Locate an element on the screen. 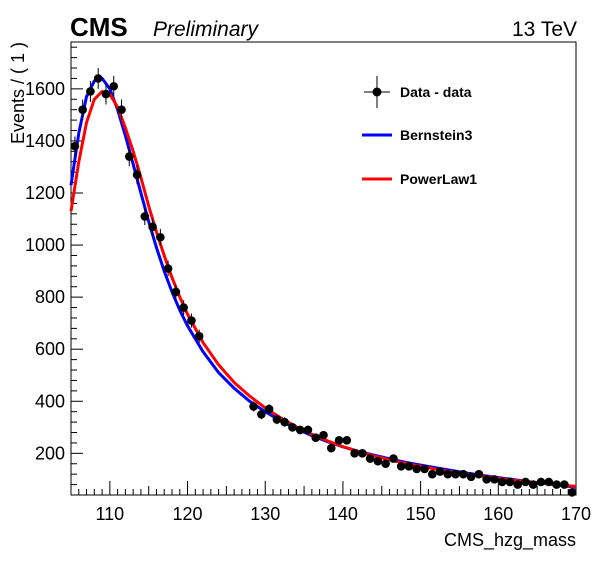  x-tick-label: 140 is located at coordinates (343, 514).